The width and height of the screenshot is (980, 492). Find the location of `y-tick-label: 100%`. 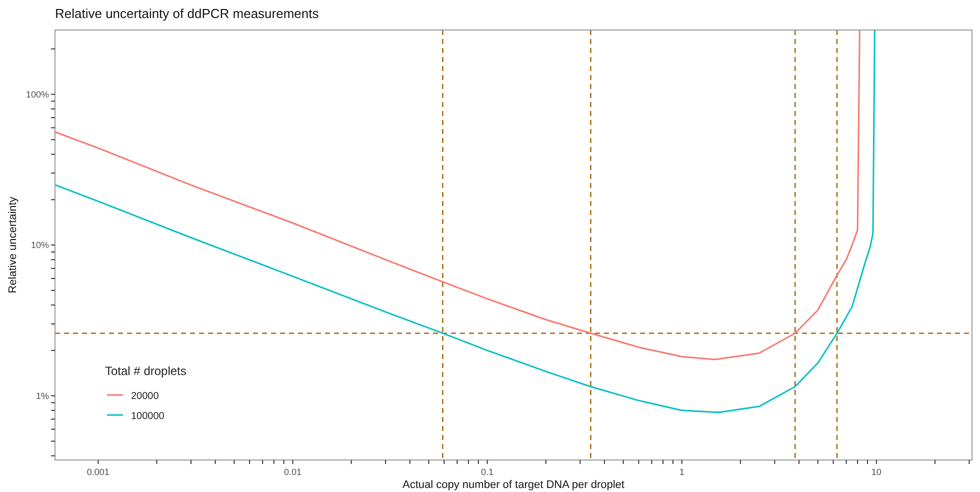

y-tick-label: 100% is located at coordinates (37, 94).